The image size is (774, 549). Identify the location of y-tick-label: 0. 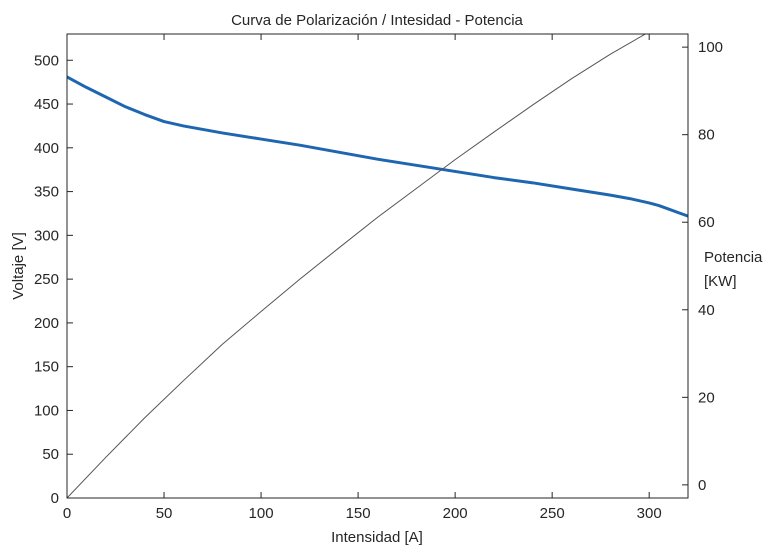
(55, 498).